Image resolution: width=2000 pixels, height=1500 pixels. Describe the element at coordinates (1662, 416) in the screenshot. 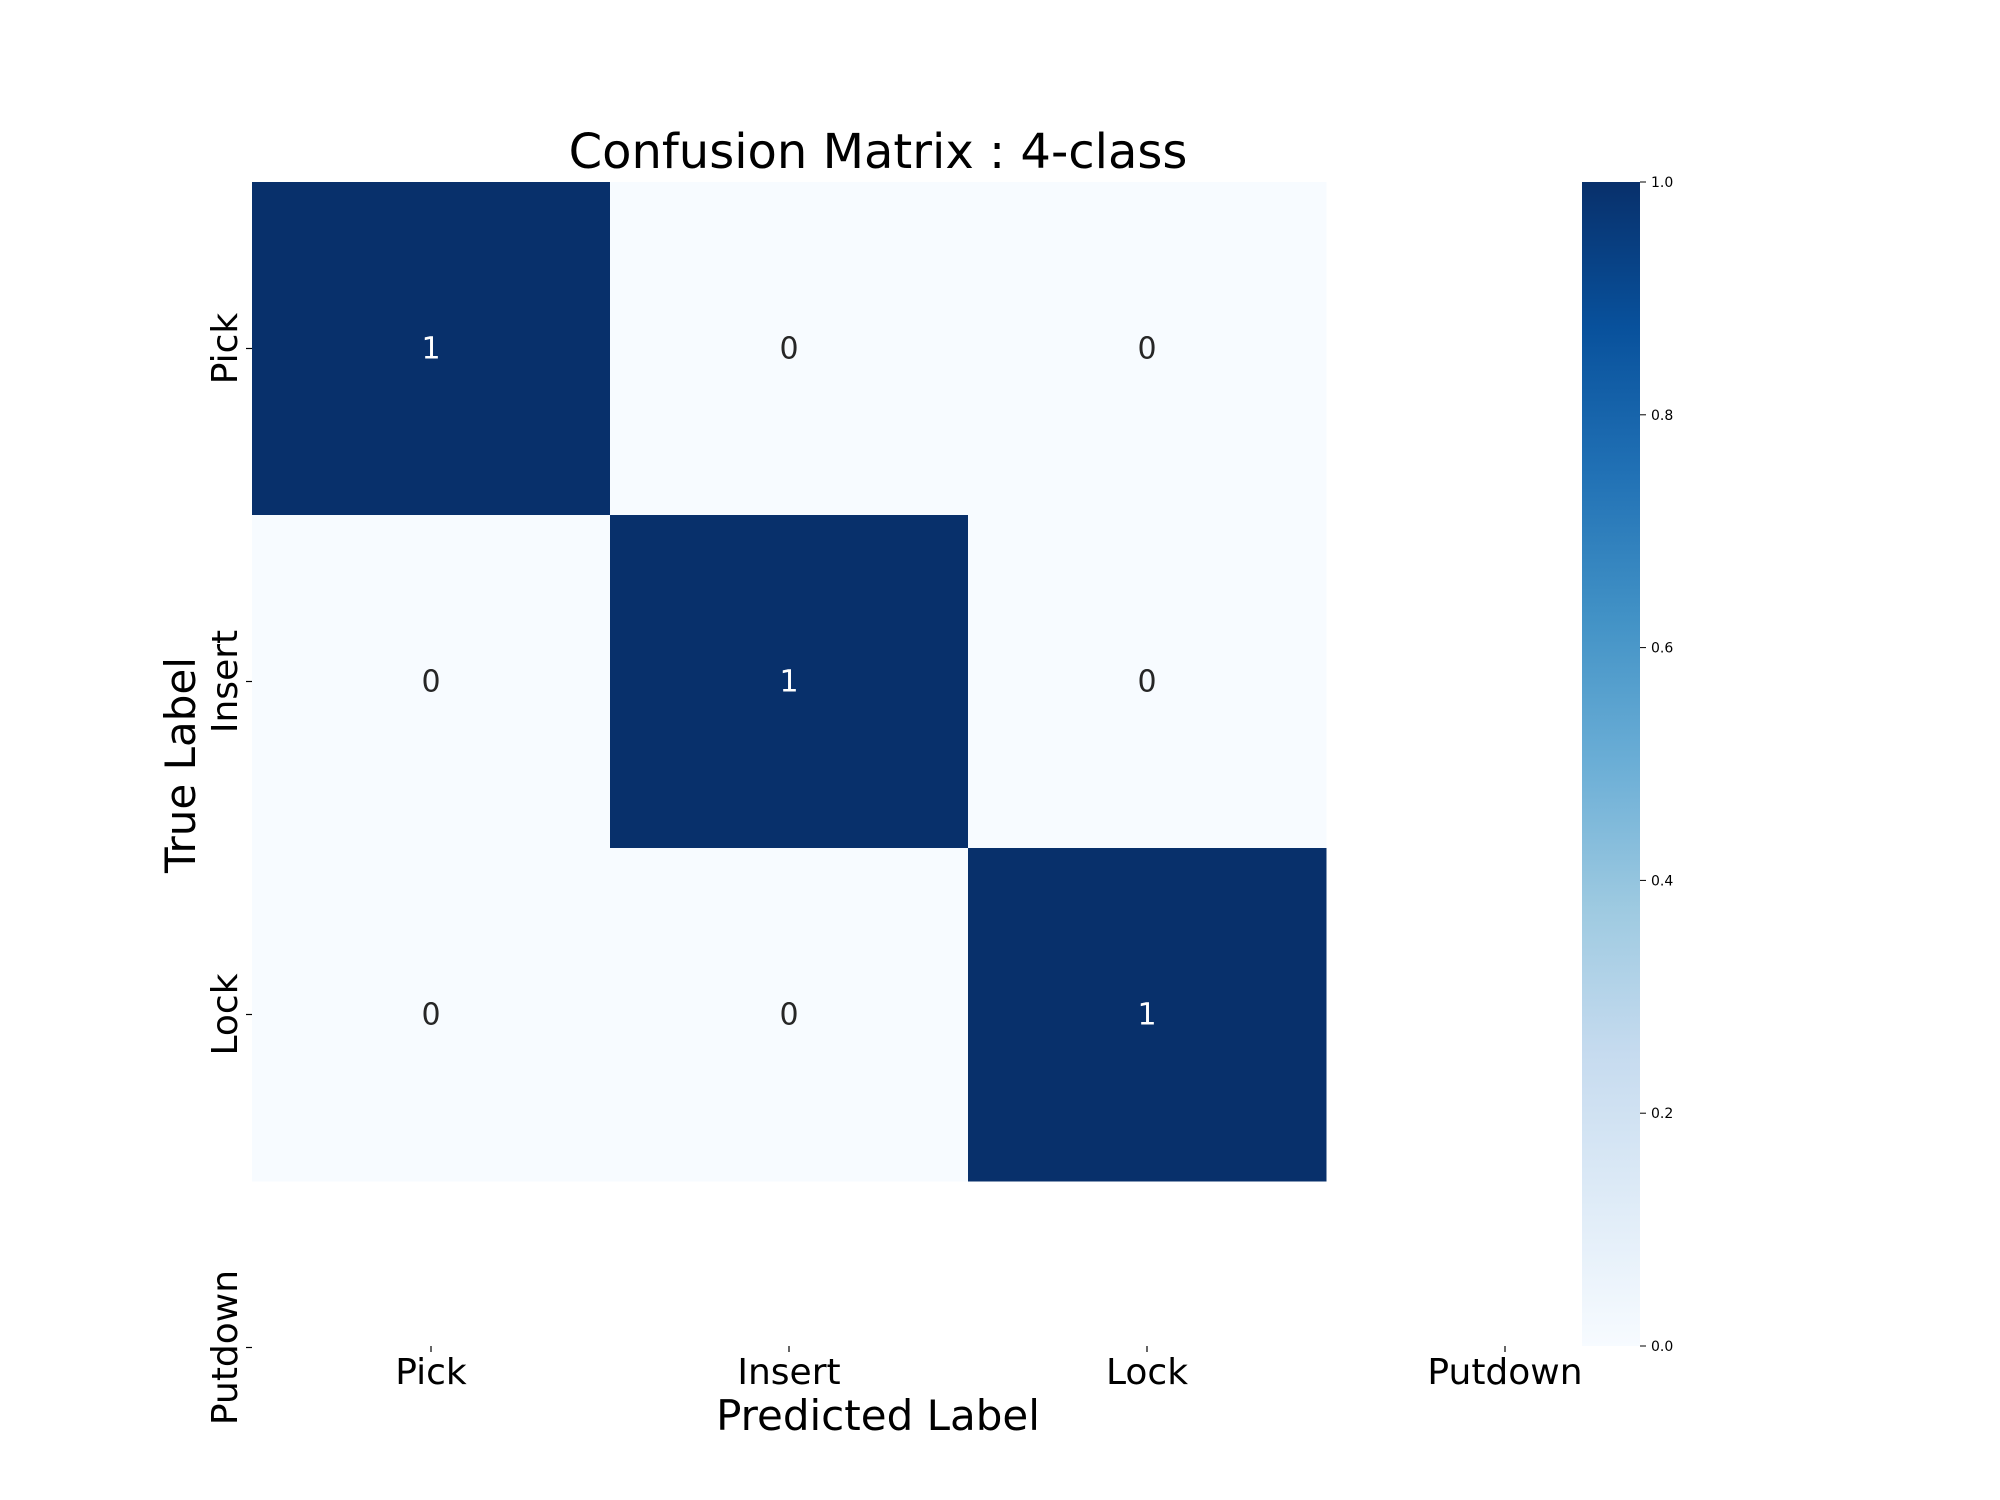

I see `colorbar-tick-label: 0.8` at that location.